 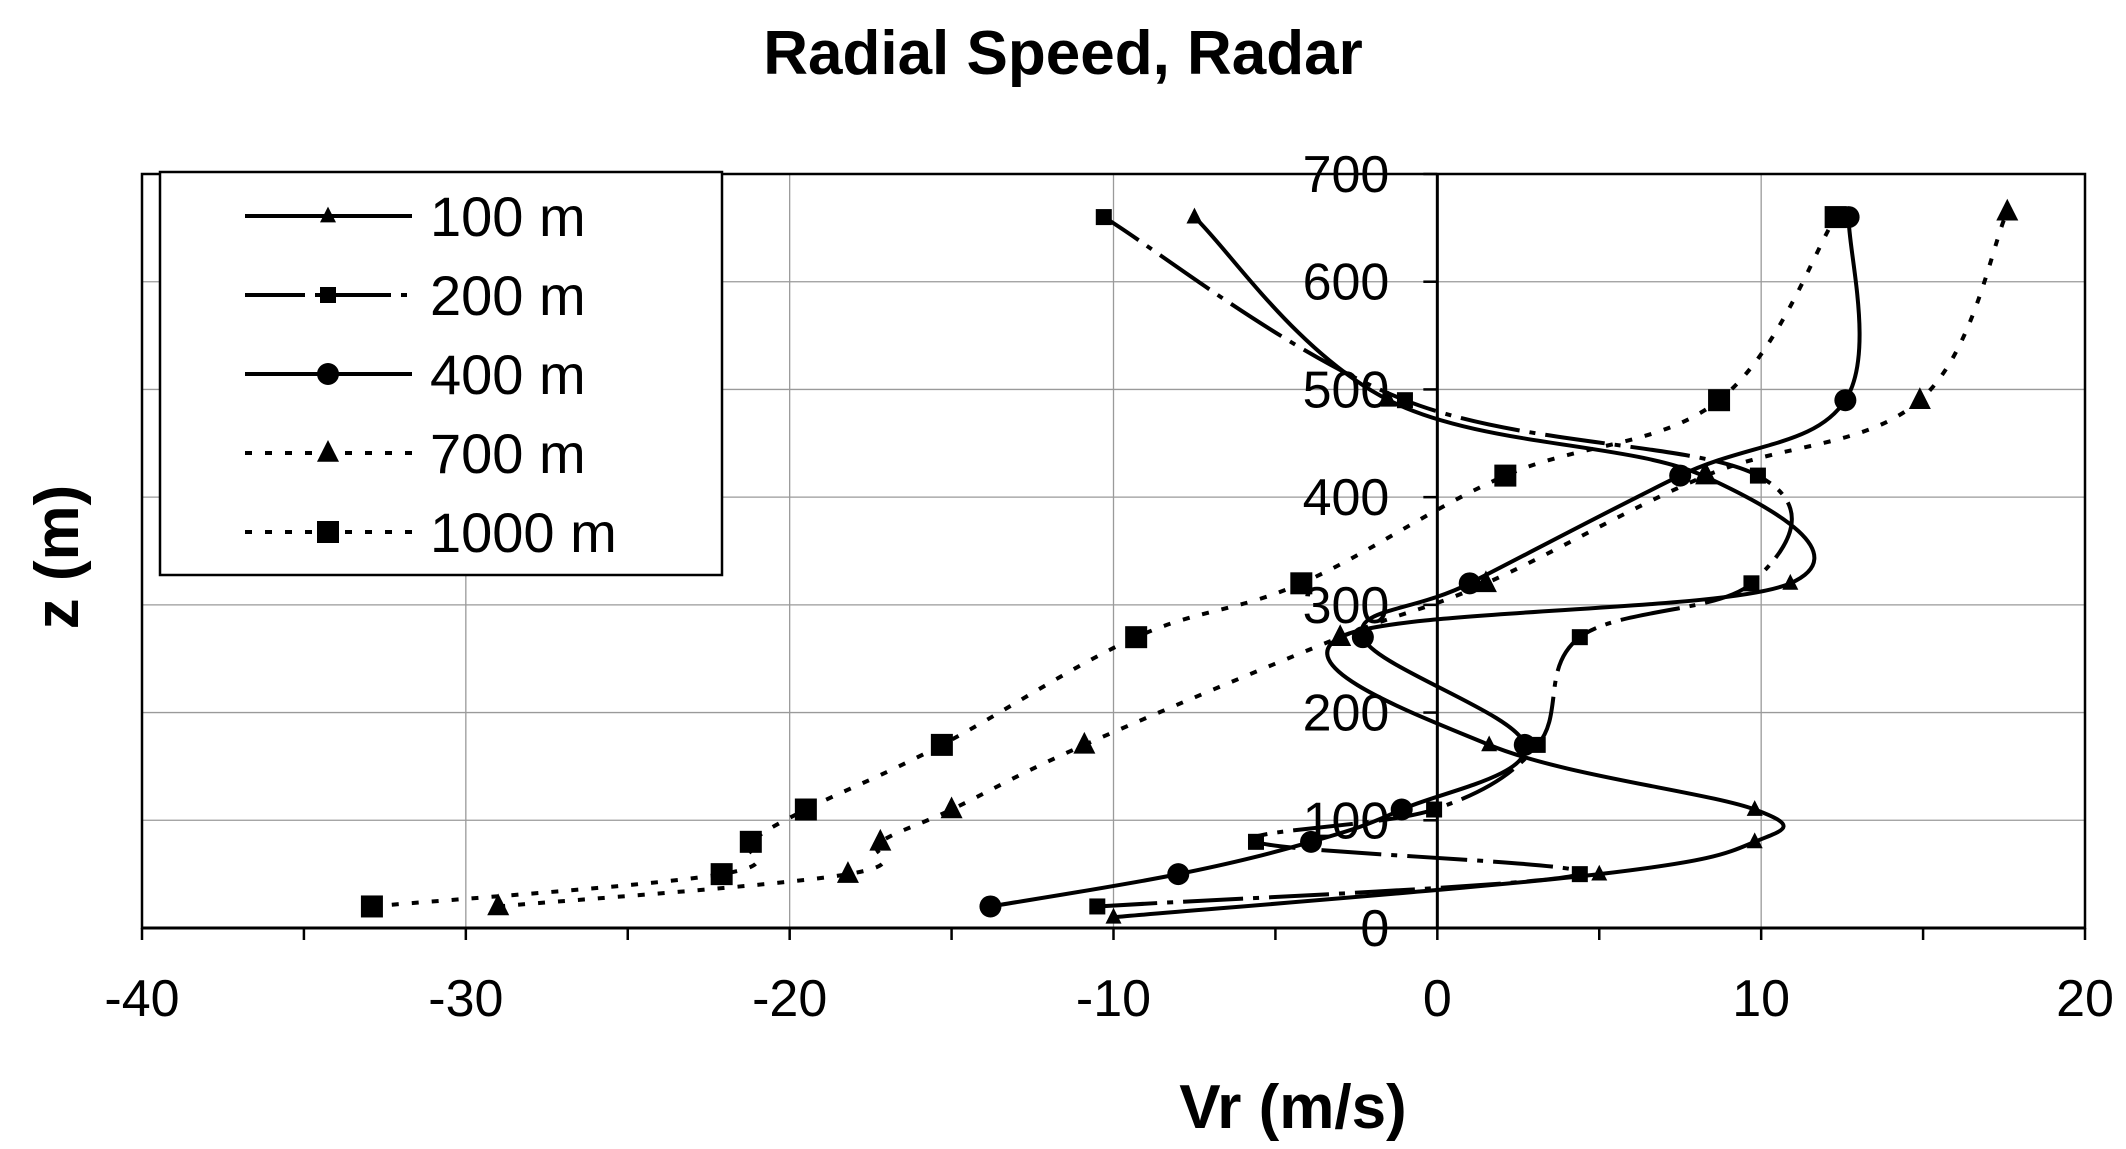 What do you see at coordinates (1113, 999) in the screenshot?
I see `x-tick-label: -10` at bounding box center [1113, 999].